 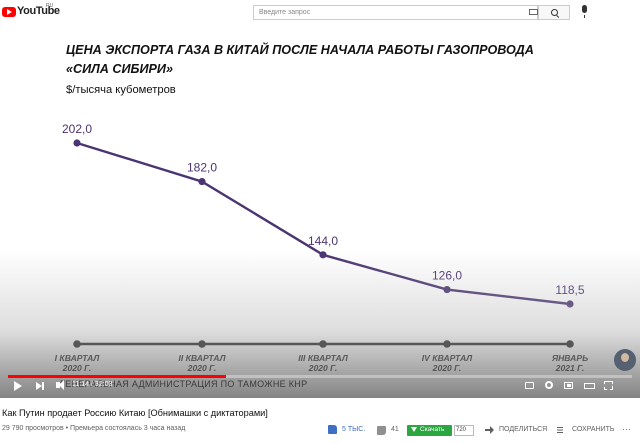 What do you see at coordinates (60, 385) in the screenshot?
I see `volume-icon` at bounding box center [60, 385].